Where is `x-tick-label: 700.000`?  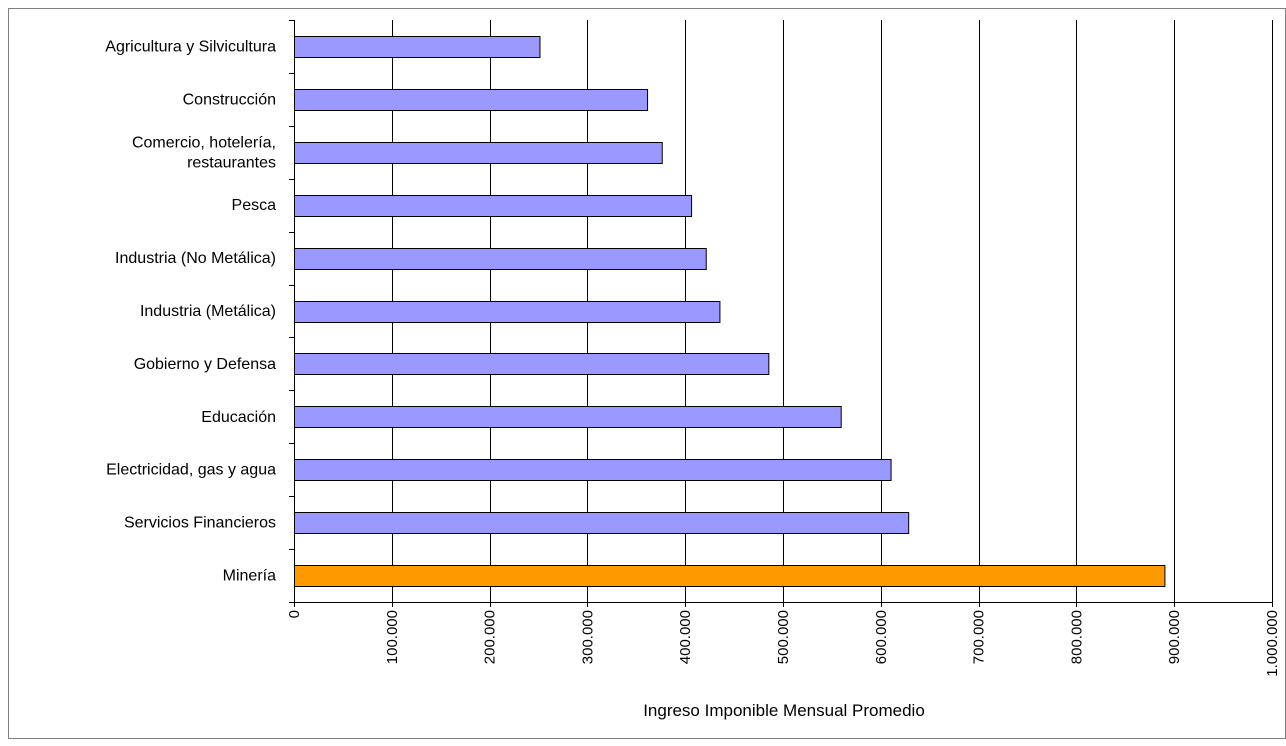 x-tick-label: 700.000 is located at coordinates (979, 637).